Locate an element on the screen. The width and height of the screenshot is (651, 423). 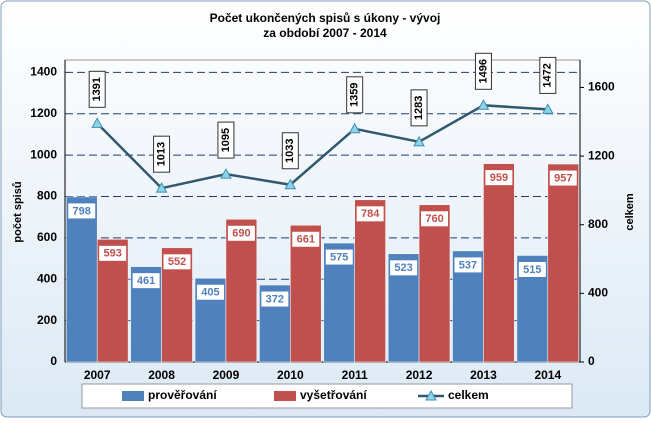
y2-tick-label: 1600 is located at coordinates (601, 87).